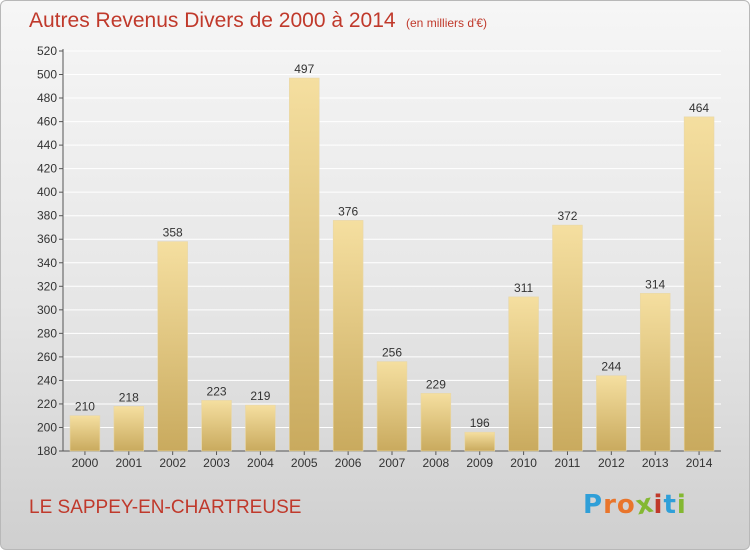 Image resolution: width=750 pixels, height=550 pixels. What do you see at coordinates (216, 463) in the screenshot?
I see `x-tick-label: 2003` at bounding box center [216, 463].